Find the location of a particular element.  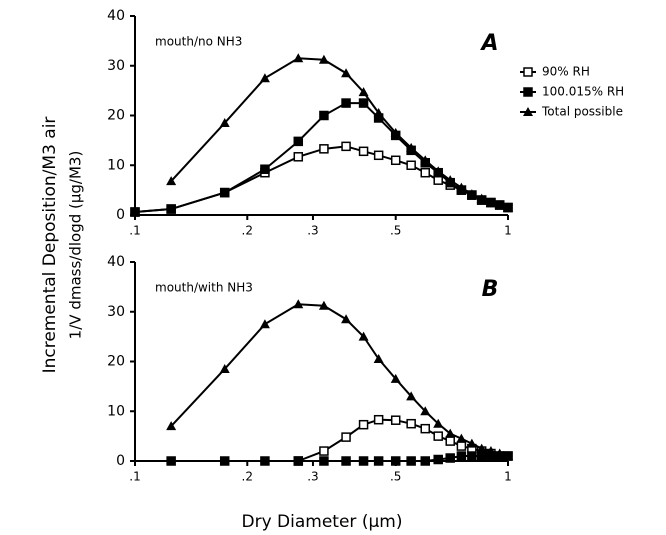

legend-label: 100.015% RH is located at coordinates (583, 92).